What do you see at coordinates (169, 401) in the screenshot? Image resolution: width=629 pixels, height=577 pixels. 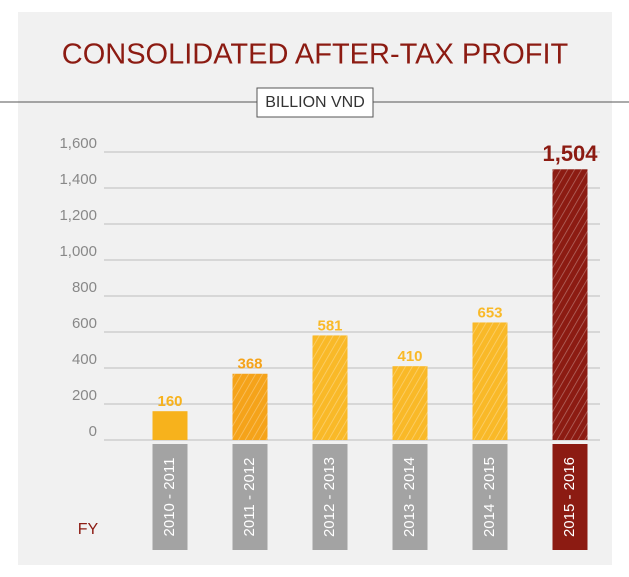 I see `value-label: 160` at bounding box center [169, 401].